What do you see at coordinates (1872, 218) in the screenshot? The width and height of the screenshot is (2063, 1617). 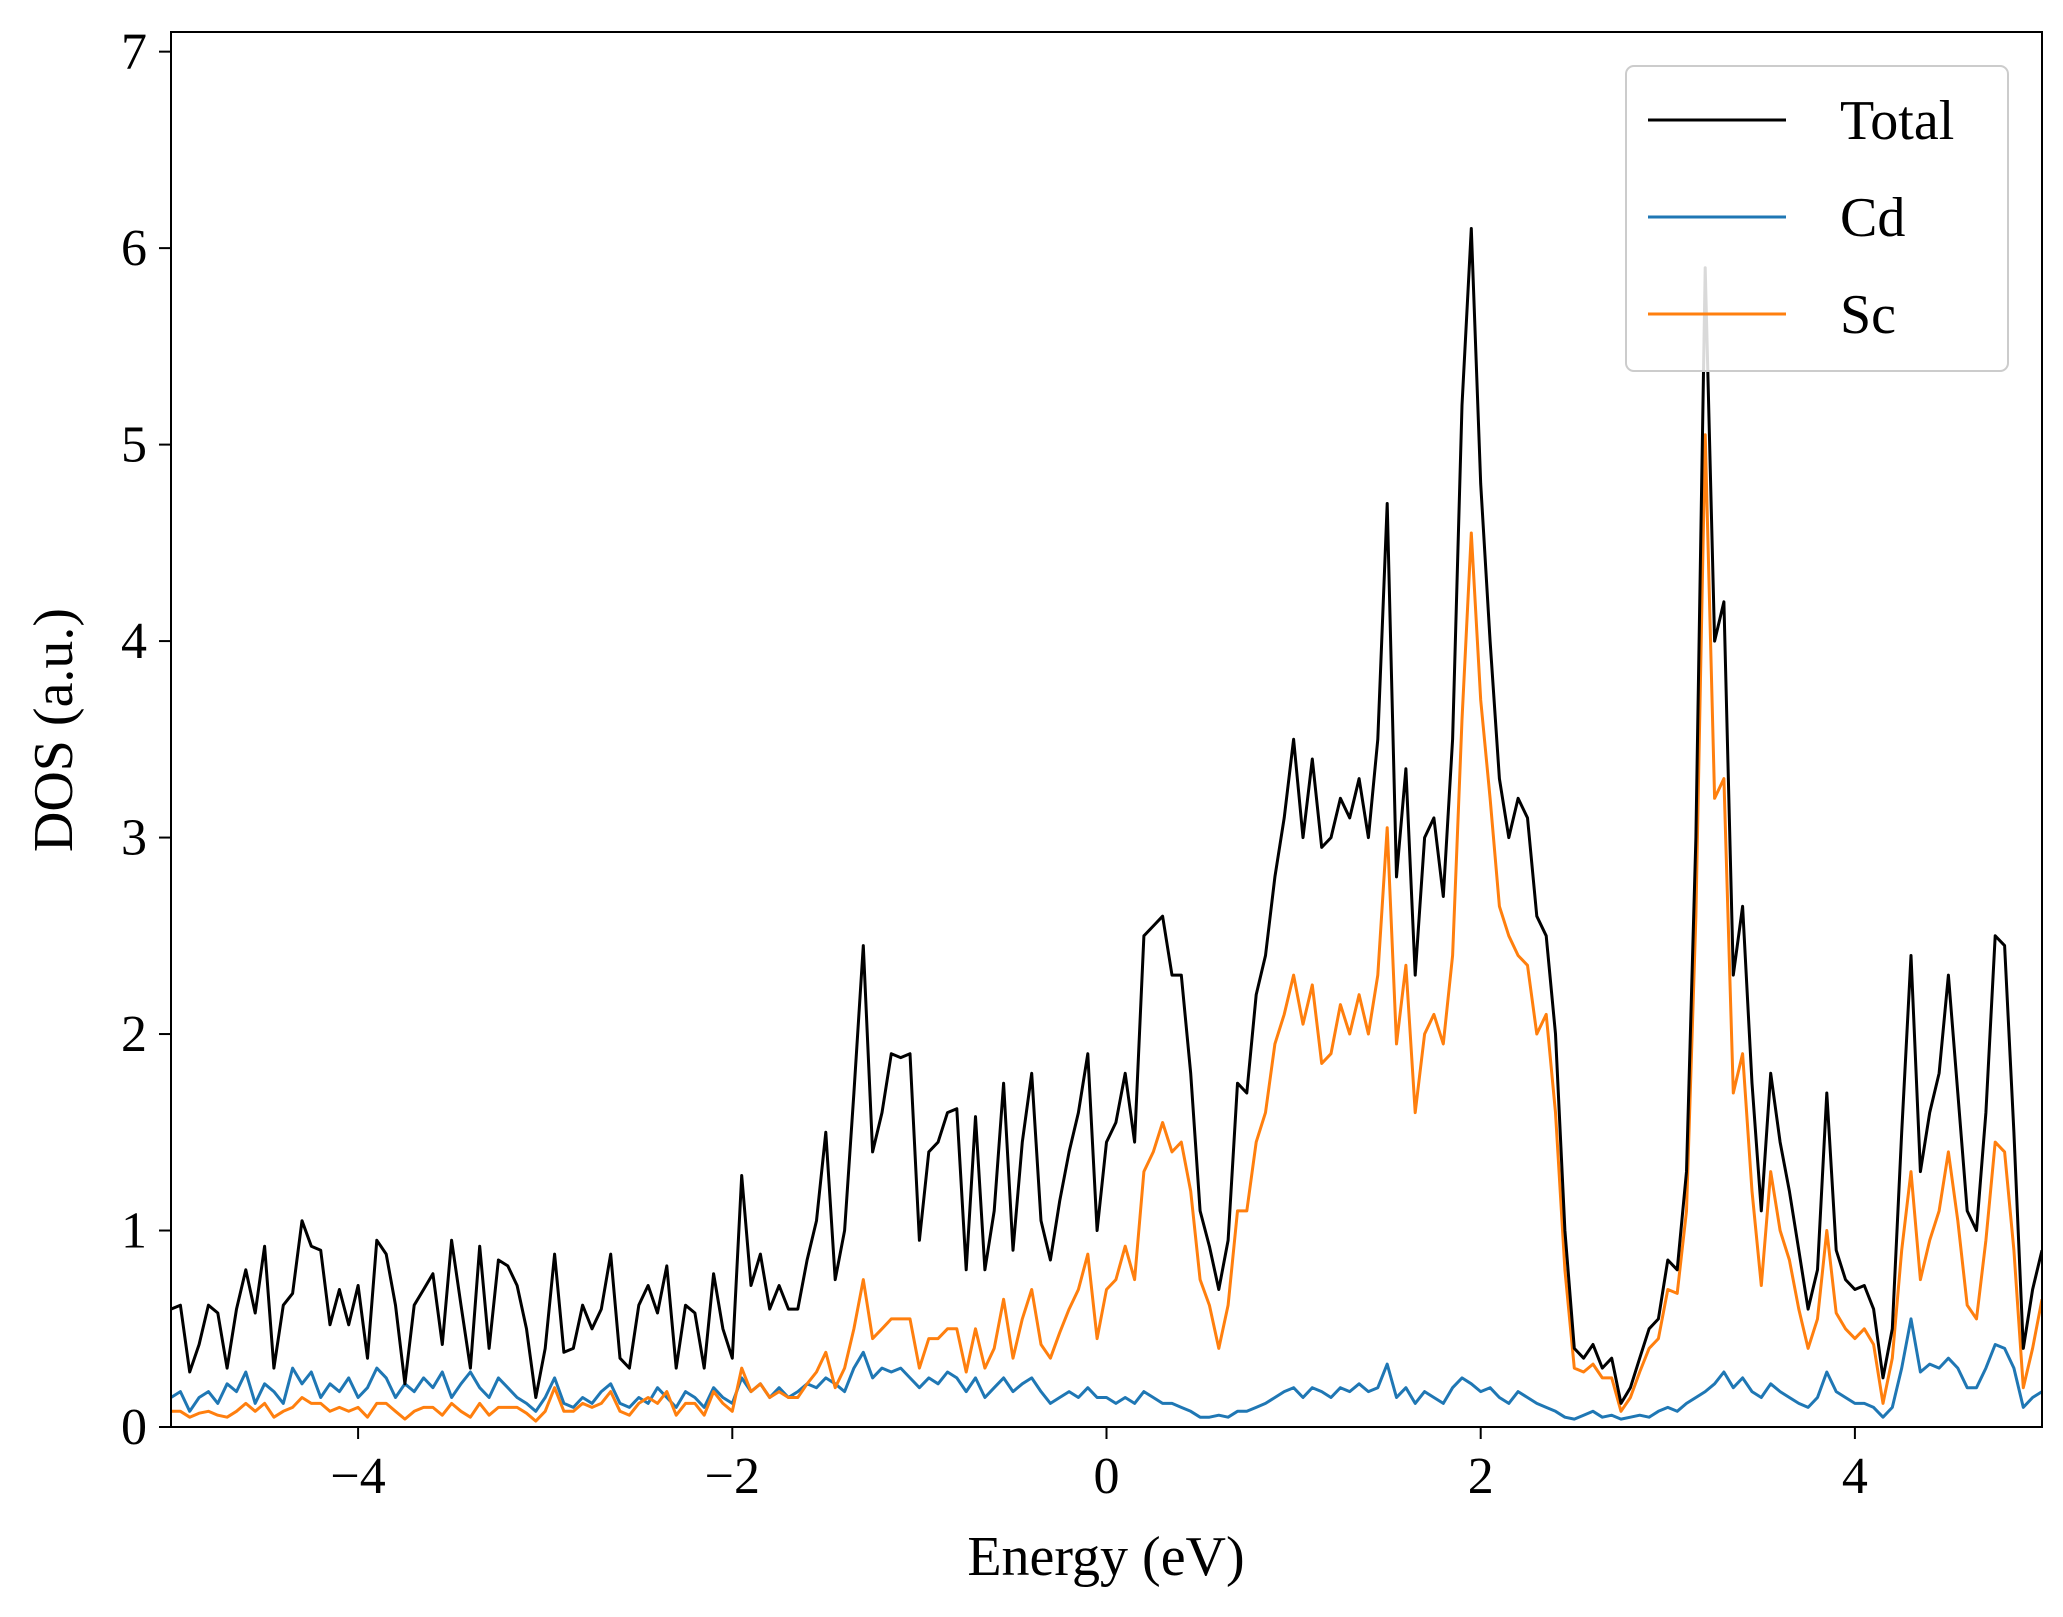 I see `legend-label-cd: Cd` at bounding box center [1872, 218].